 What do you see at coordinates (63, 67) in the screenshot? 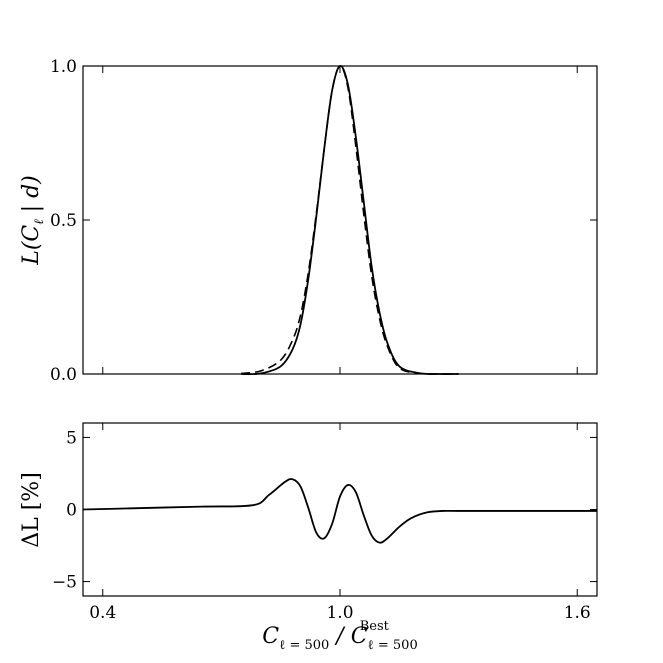
I see `top-ytick-label: 1.0` at bounding box center [63, 67].